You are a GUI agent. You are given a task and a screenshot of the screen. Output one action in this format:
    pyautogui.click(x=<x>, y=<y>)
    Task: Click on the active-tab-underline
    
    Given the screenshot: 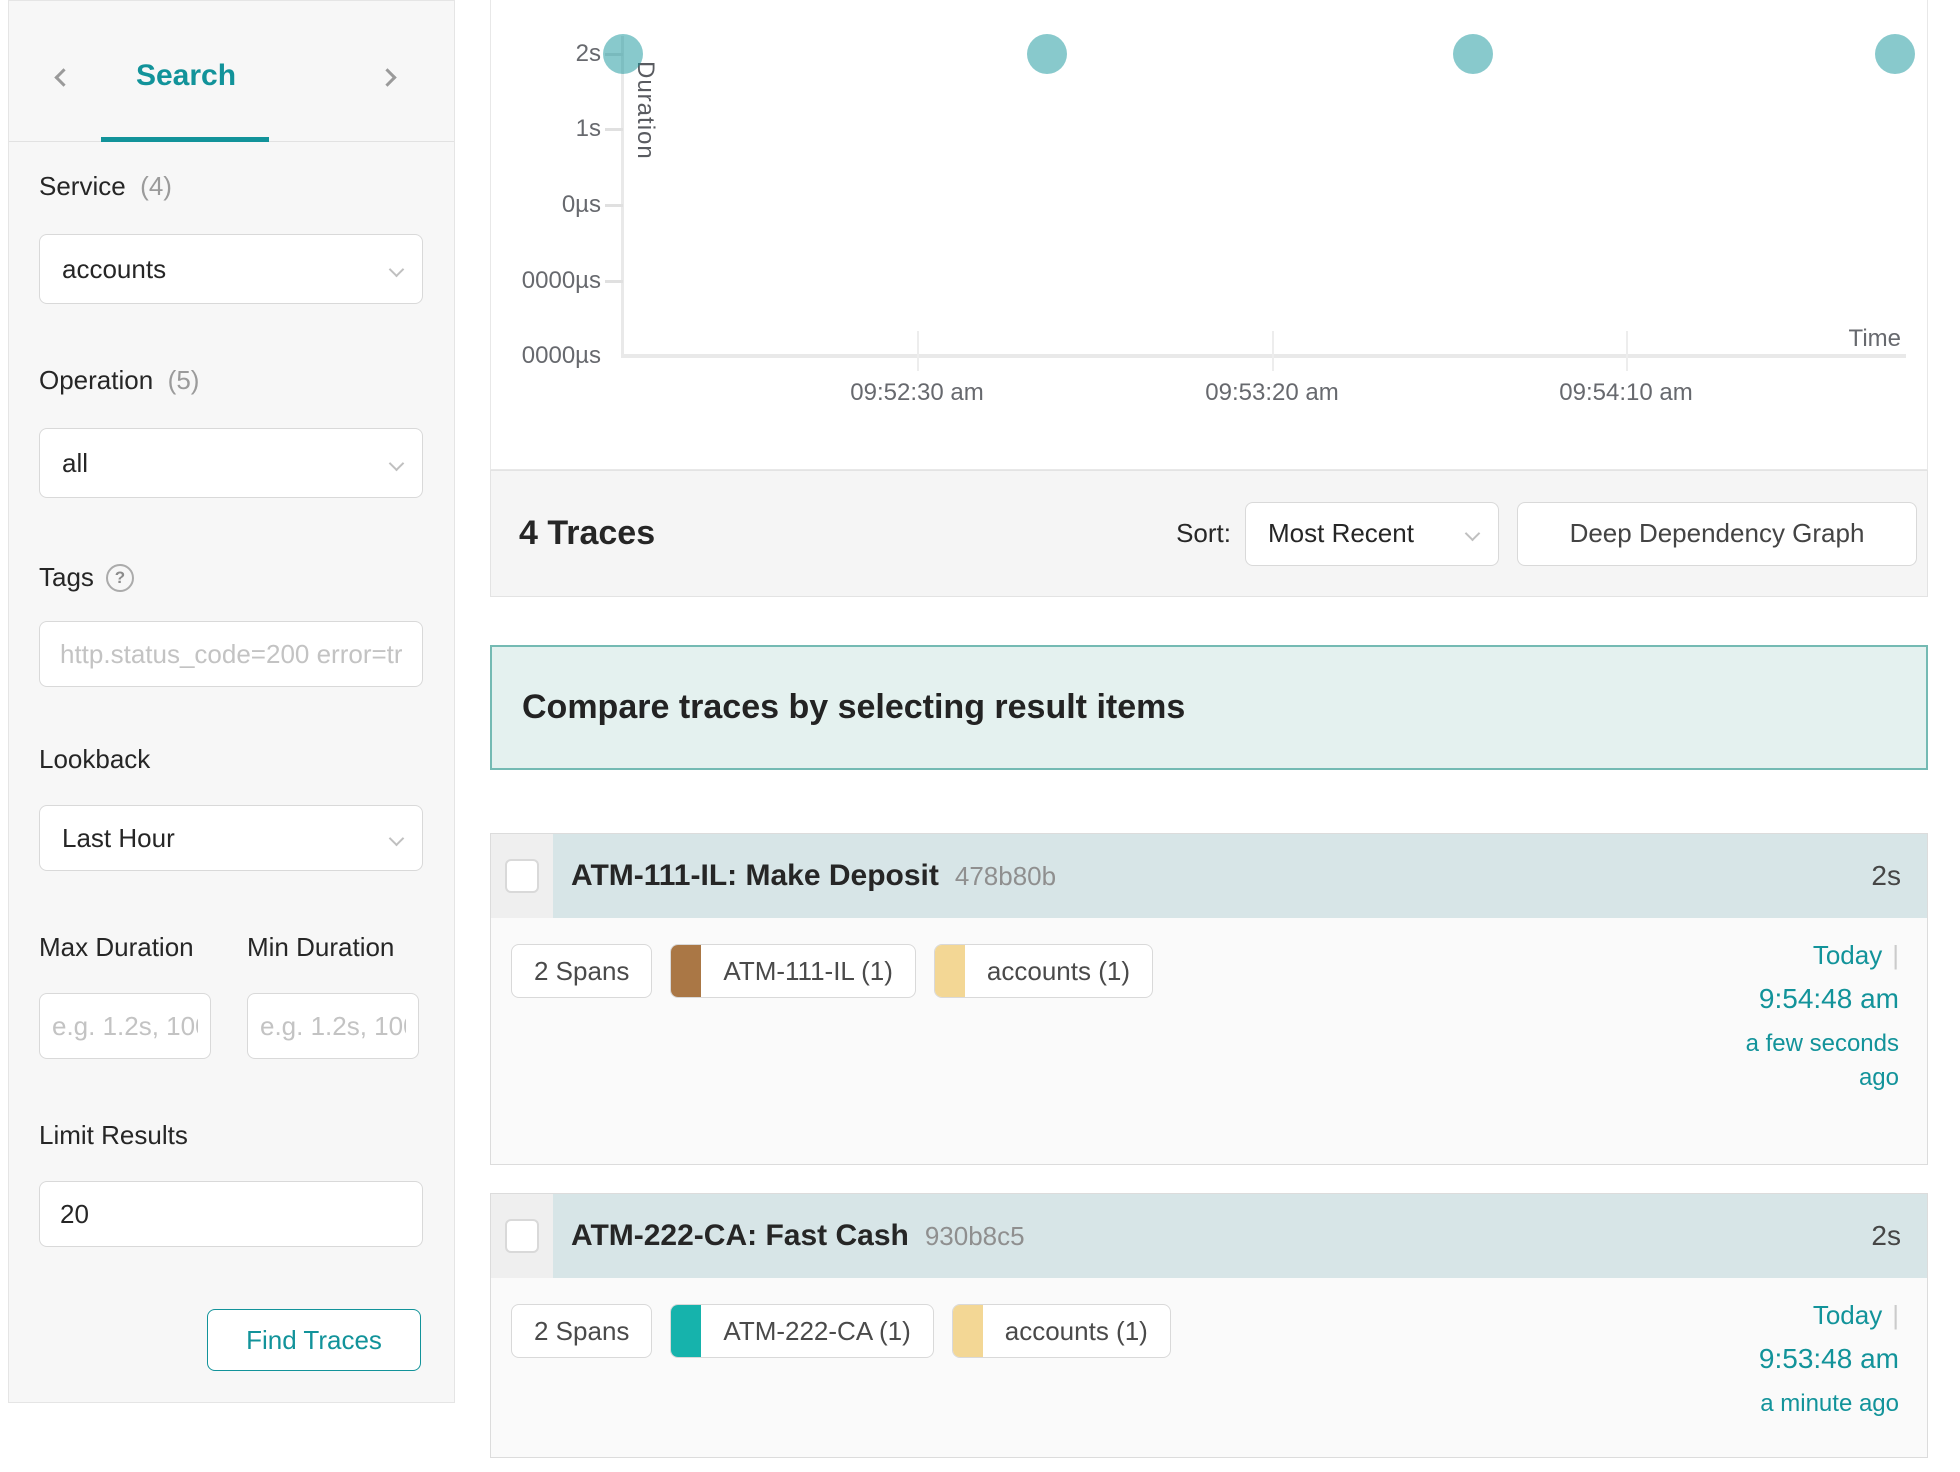 What is the action you would take?
    pyautogui.click(x=185, y=139)
    